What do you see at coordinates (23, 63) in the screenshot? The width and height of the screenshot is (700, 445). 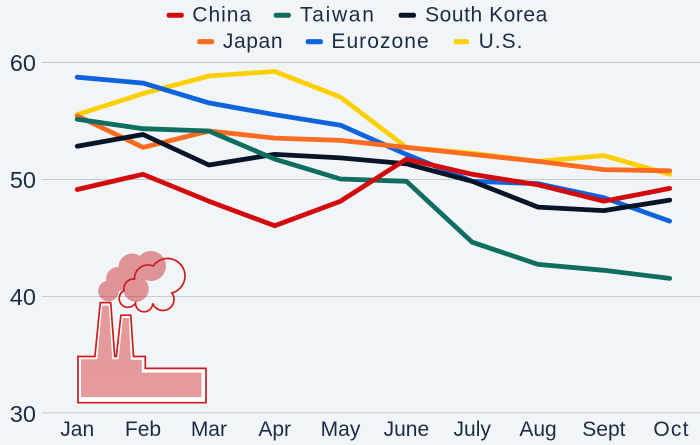 I see `svg-text: 60` at bounding box center [23, 63].